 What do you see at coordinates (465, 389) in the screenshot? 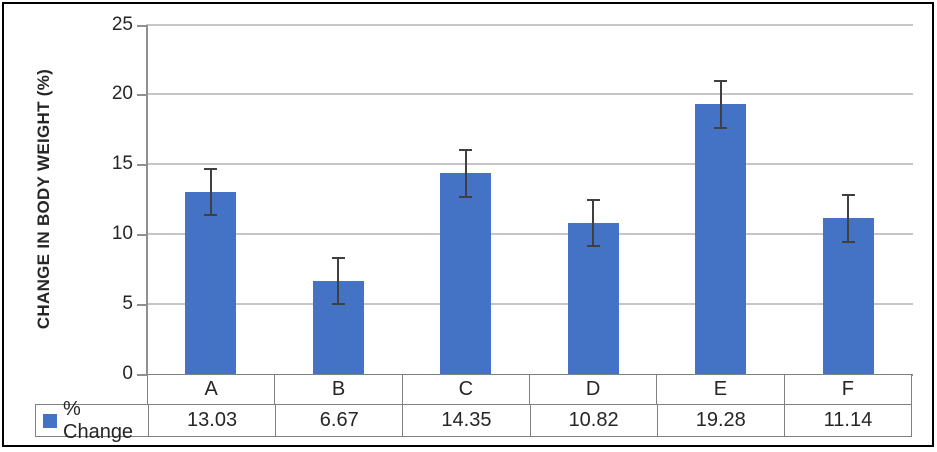
I see `category-cell: C` at bounding box center [465, 389].